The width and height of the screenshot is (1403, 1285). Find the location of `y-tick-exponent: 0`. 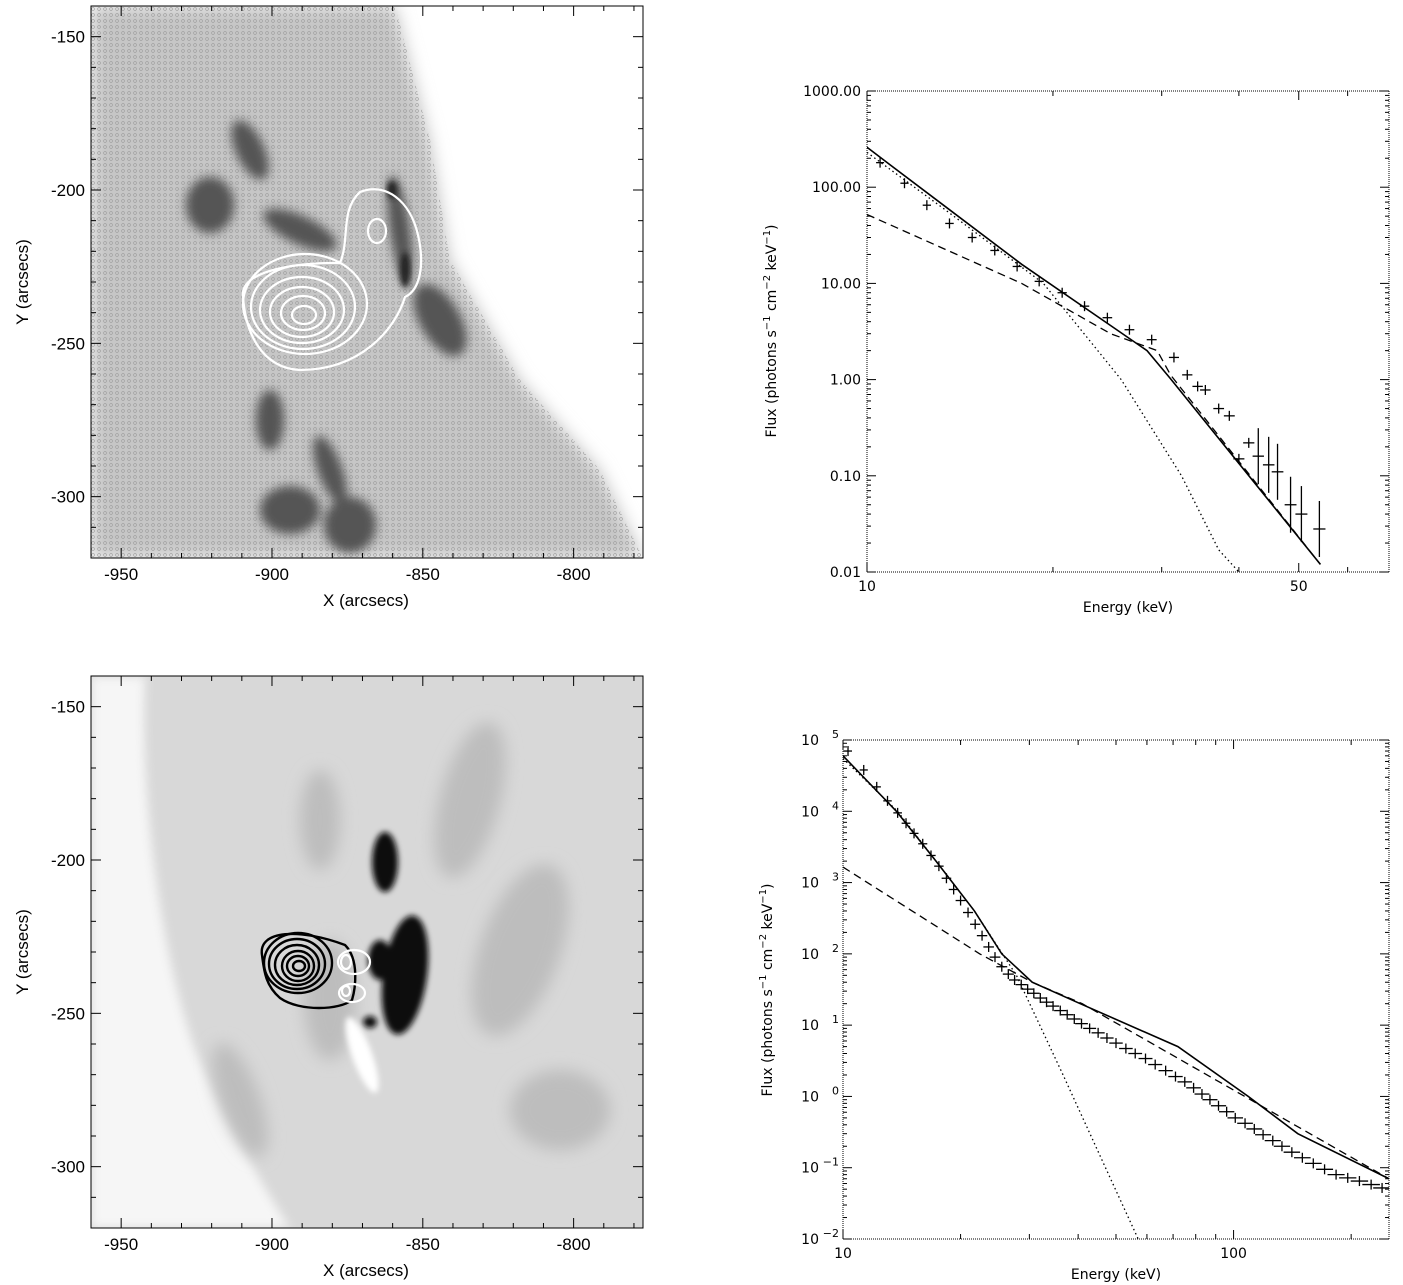

y-tick-exponent: 0 is located at coordinates (835, 1090).